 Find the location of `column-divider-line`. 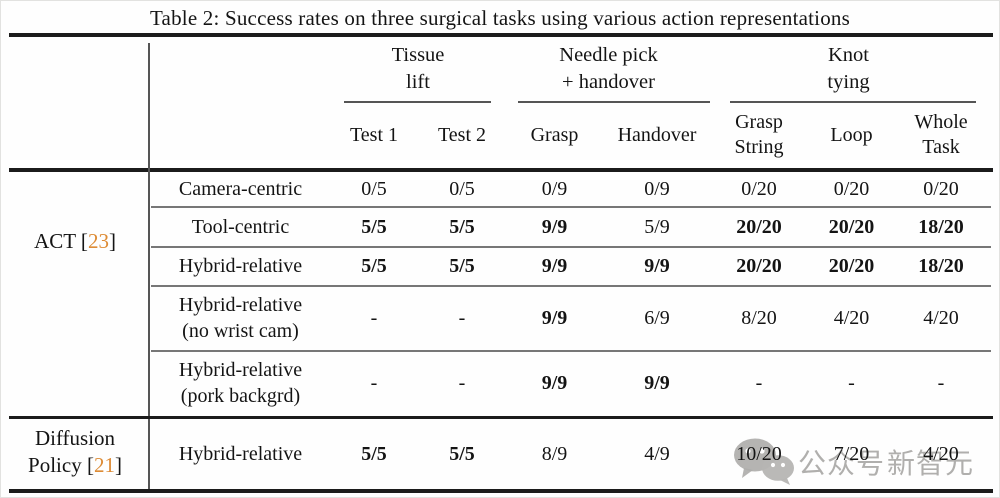

column-divider-line is located at coordinates (149, 266).